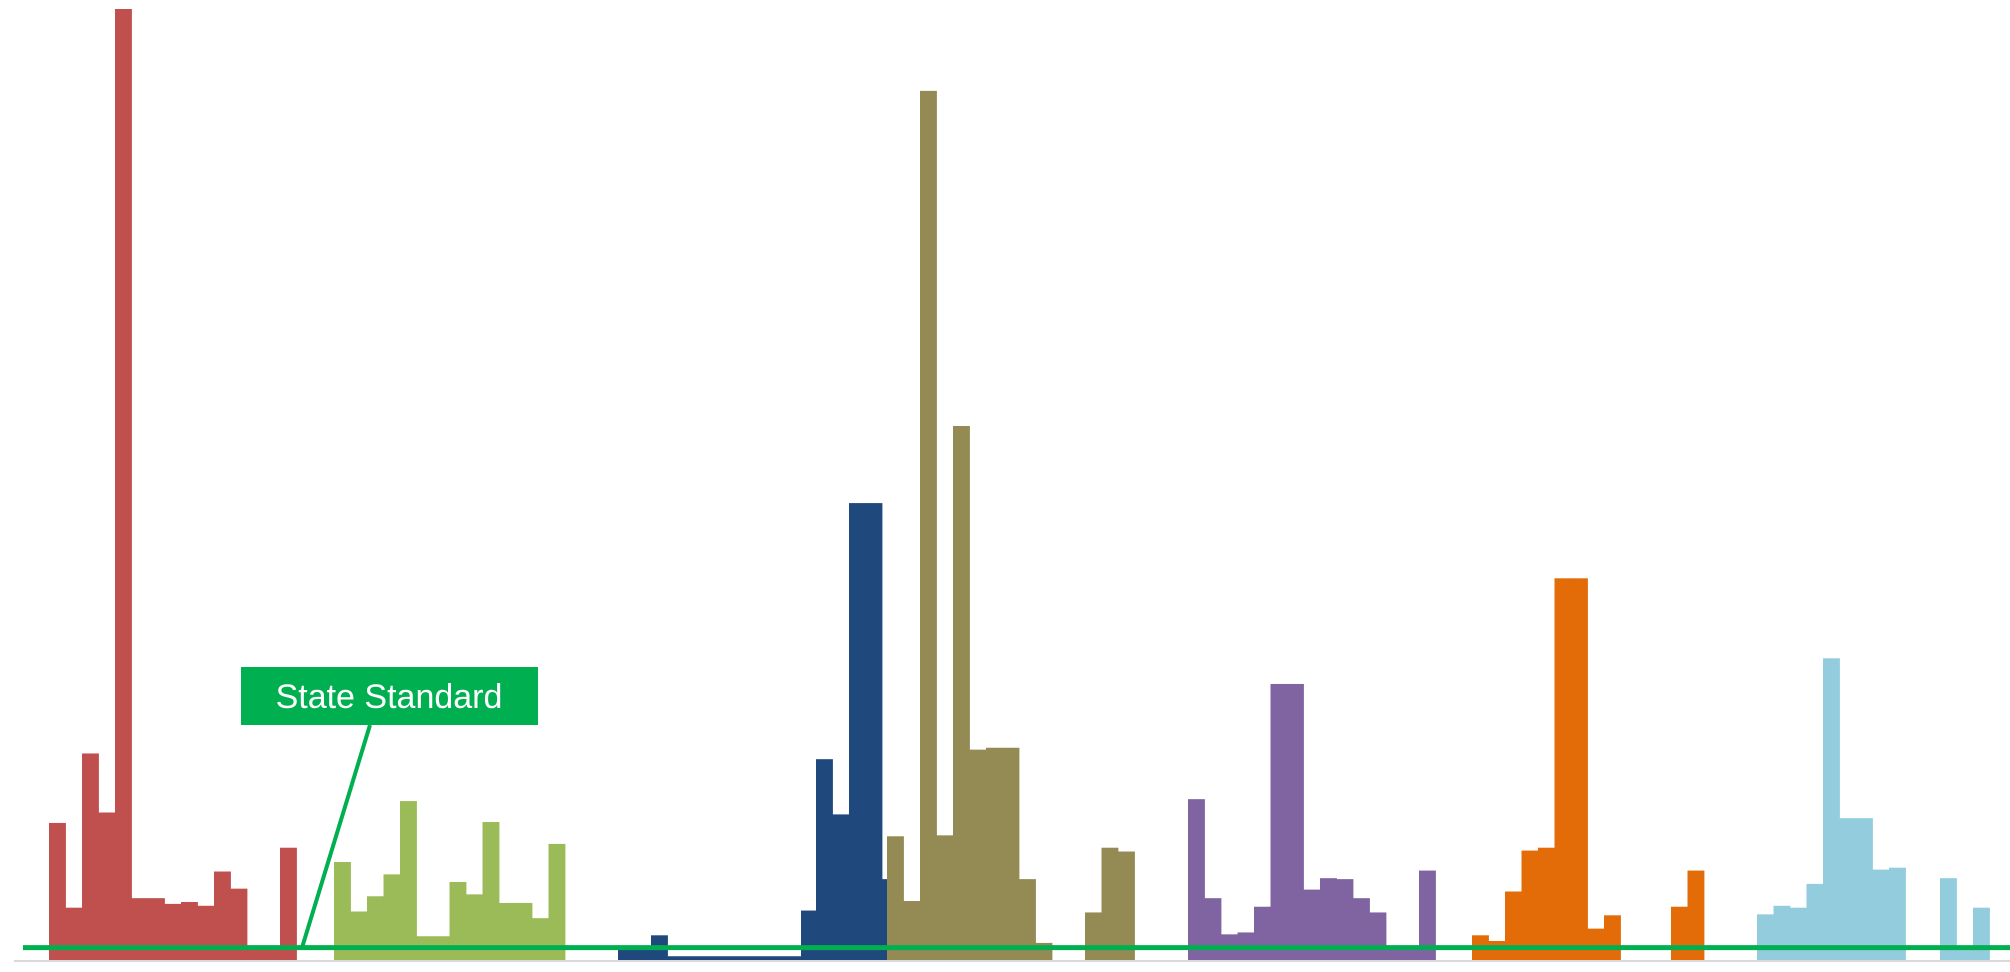 The image size is (2010, 972). I want to click on state-standard-label-box, so click(389, 696).